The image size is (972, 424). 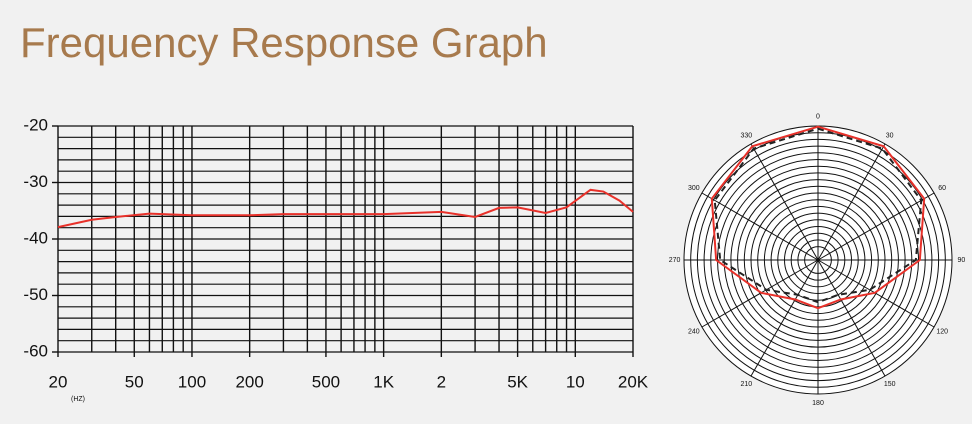 I want to click on response-curve, so click(x=345, y=208).